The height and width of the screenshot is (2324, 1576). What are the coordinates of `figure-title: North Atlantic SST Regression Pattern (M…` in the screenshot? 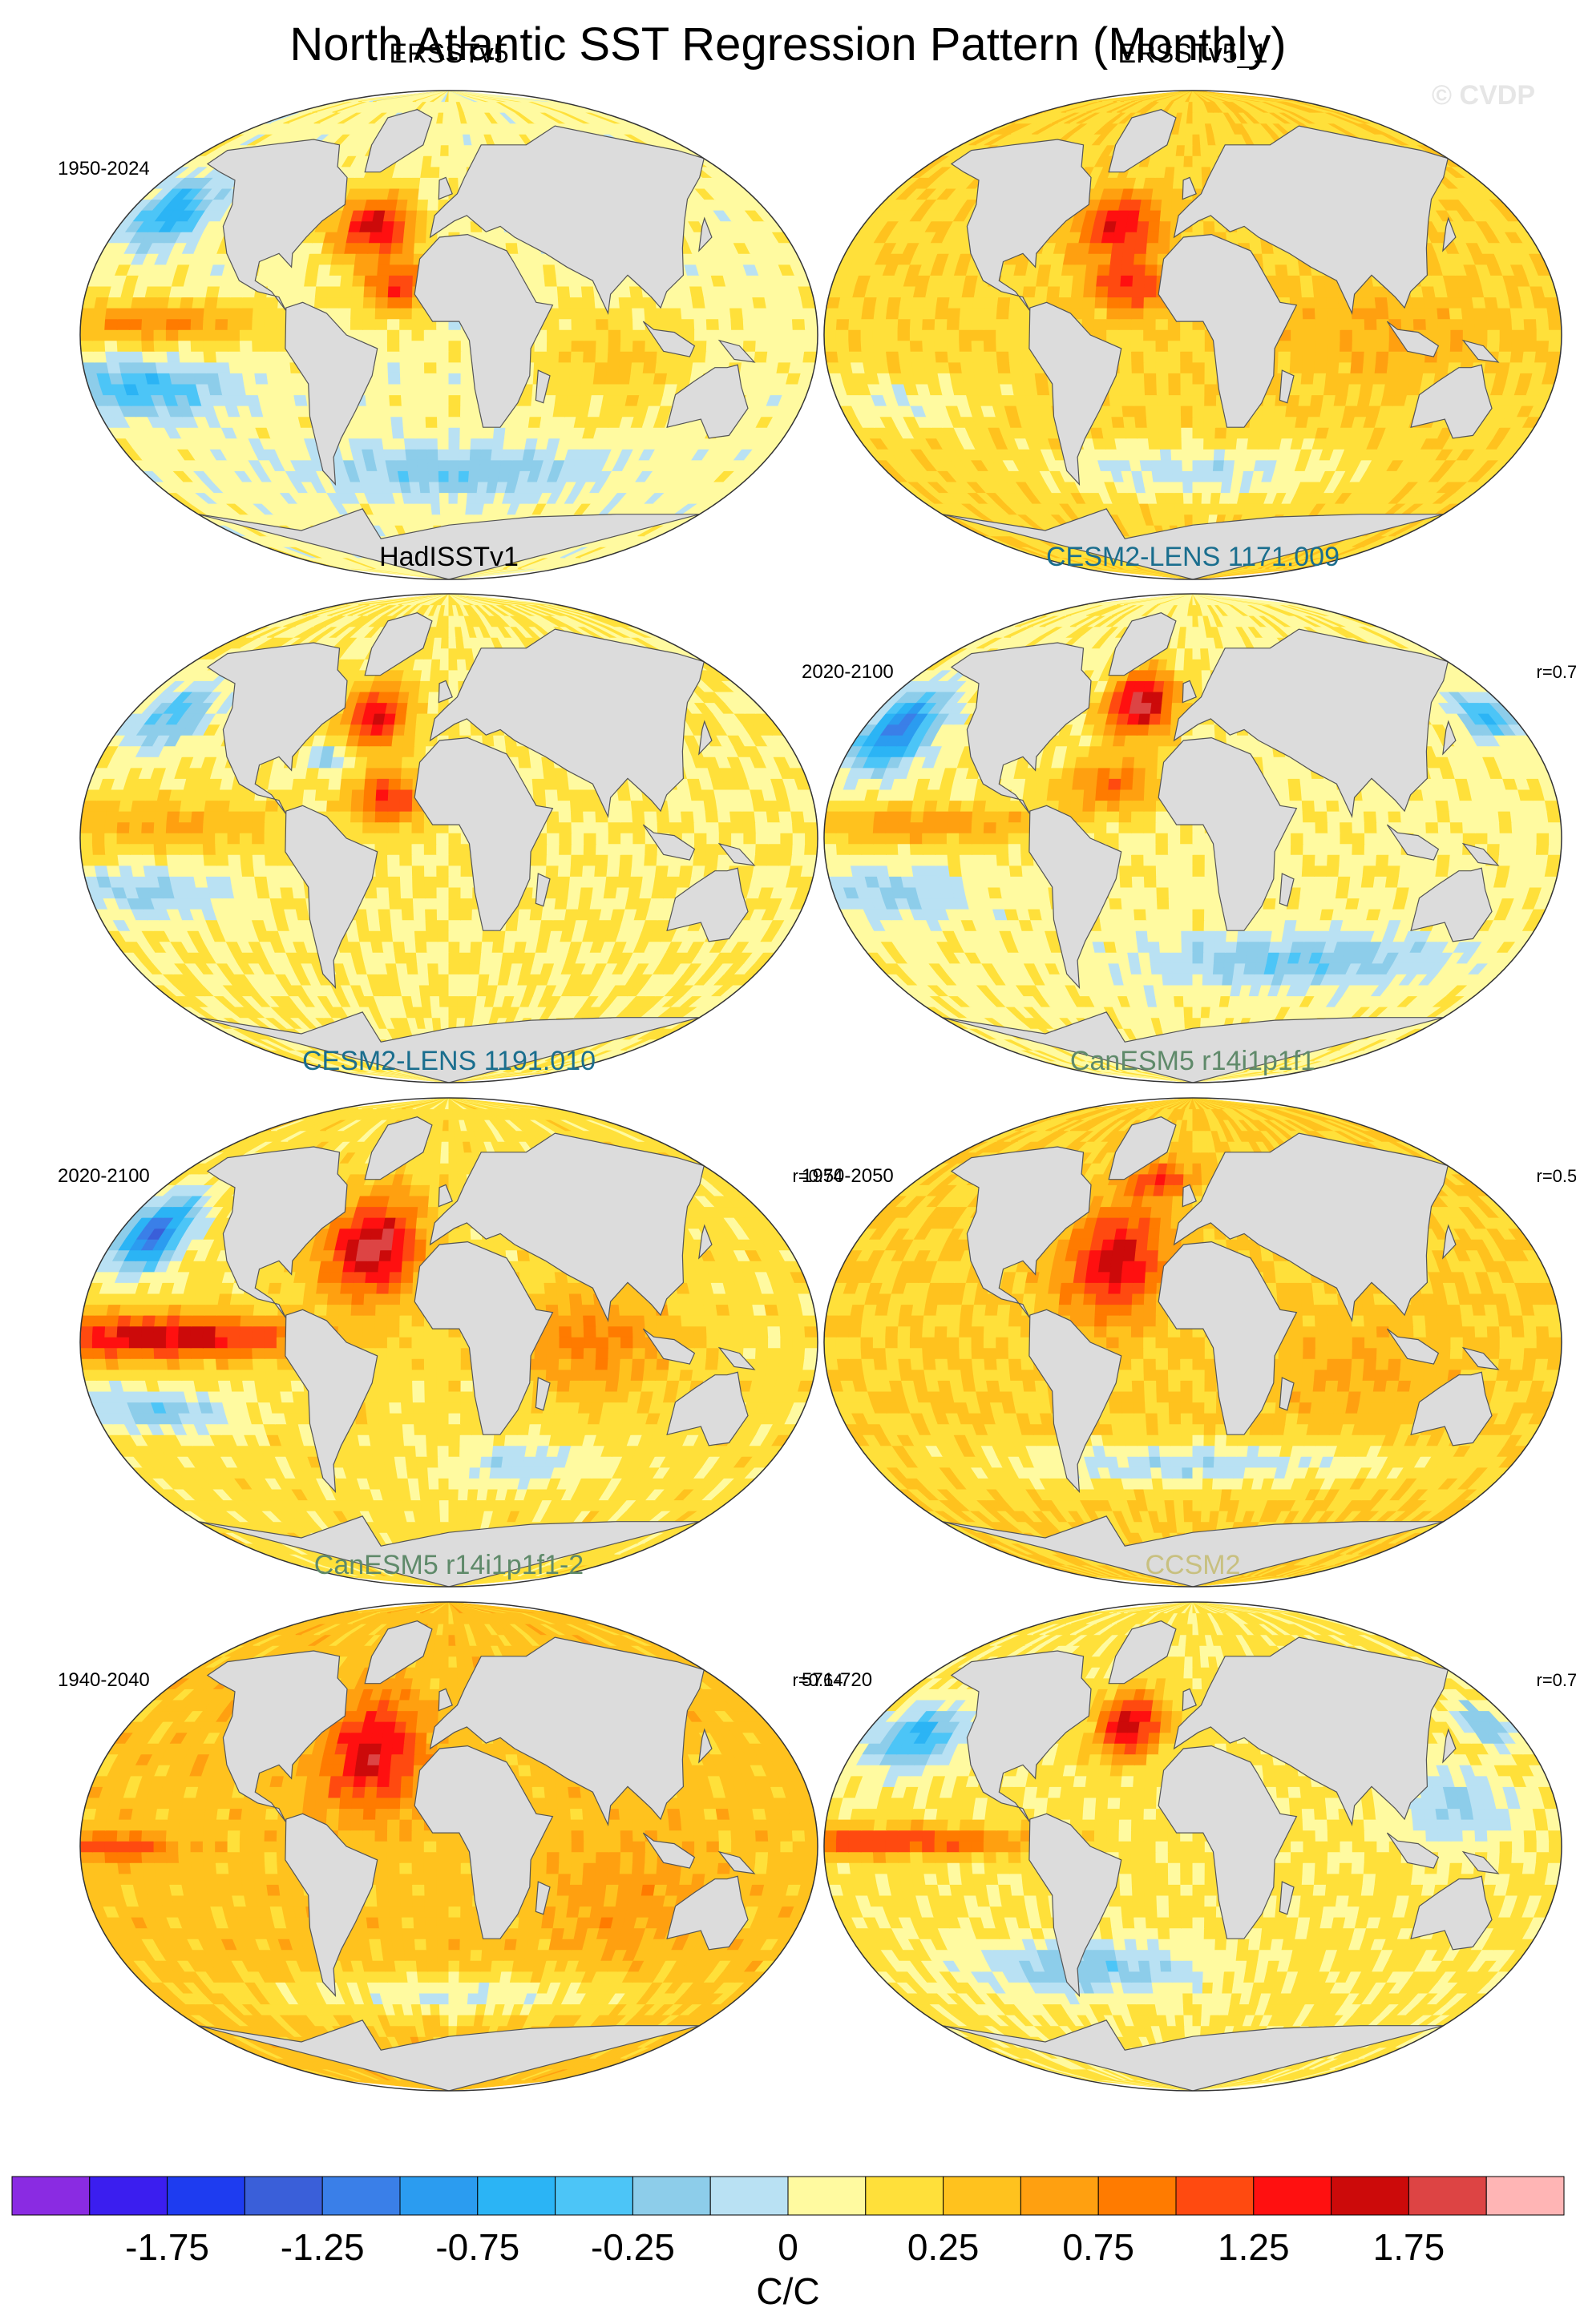 It's located at (787, 44).